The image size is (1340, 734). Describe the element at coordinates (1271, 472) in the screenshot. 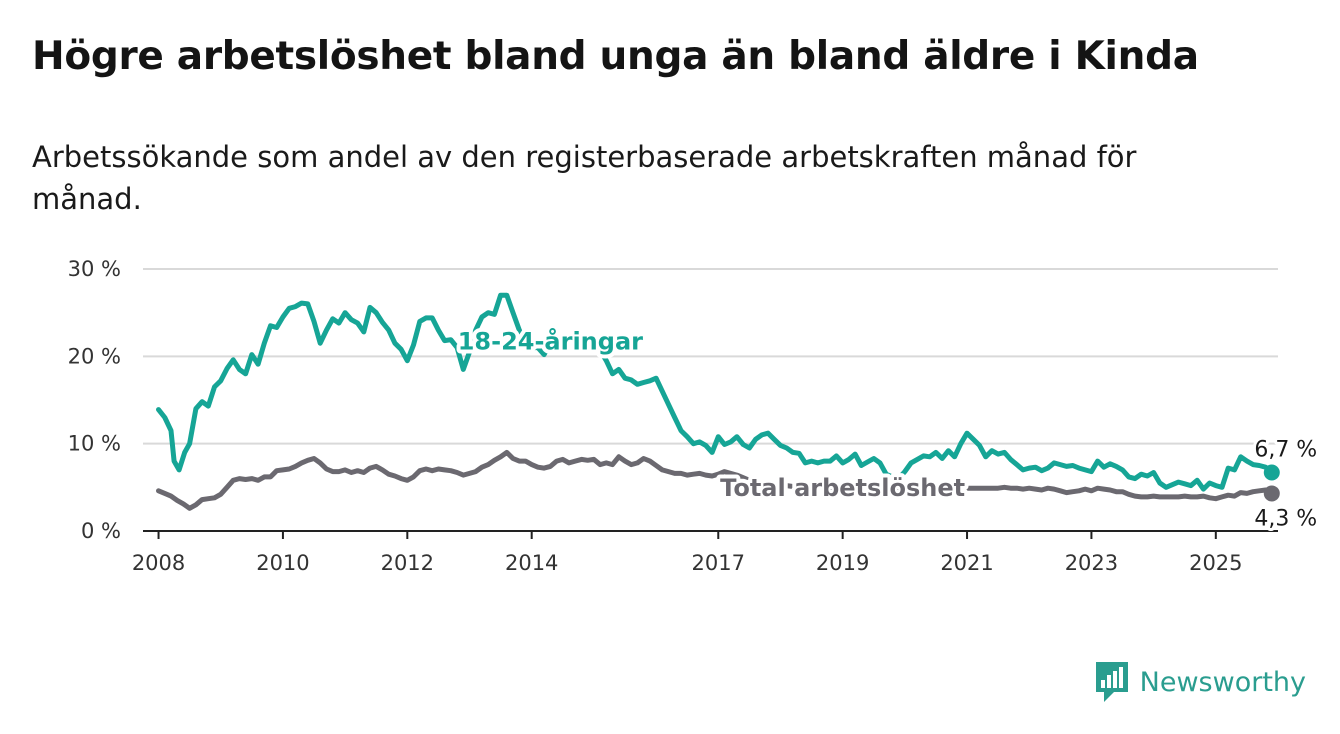

I see `end-marker-youth` at that location.